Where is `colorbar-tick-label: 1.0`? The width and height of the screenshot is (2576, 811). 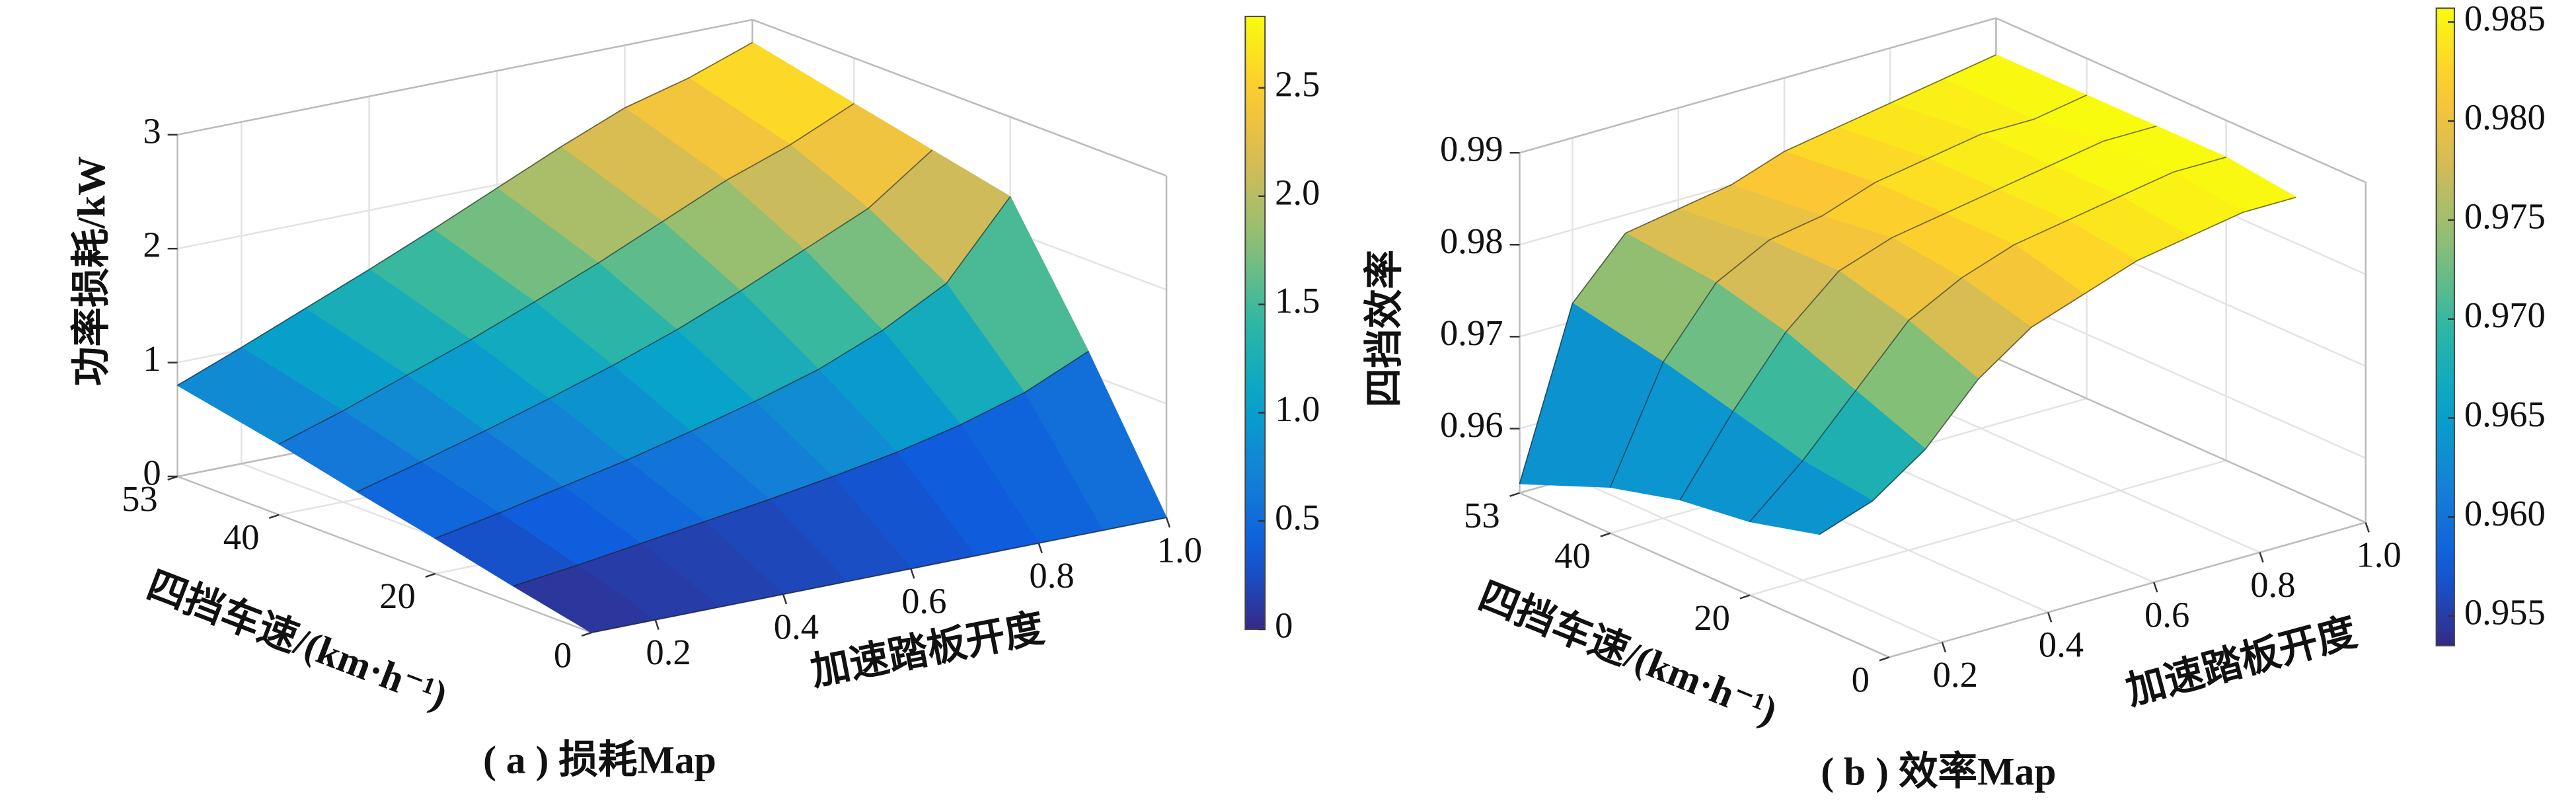
colorbar-tick-label: 1.0 is located at coordinates (1297, 409).